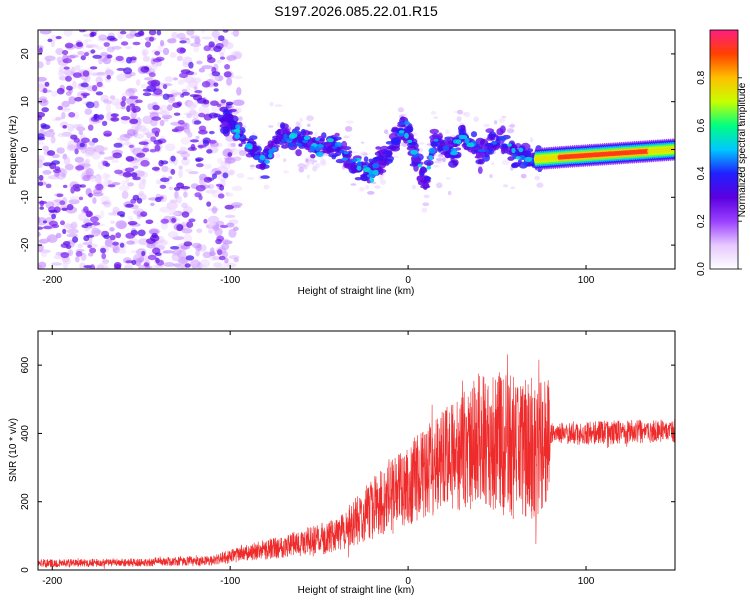 This screenshot has width=750, height=605. Describe the element at coordinates (586, 280) in the screenshot. I see `spectrogram-x-tick-label: 100` at that location.